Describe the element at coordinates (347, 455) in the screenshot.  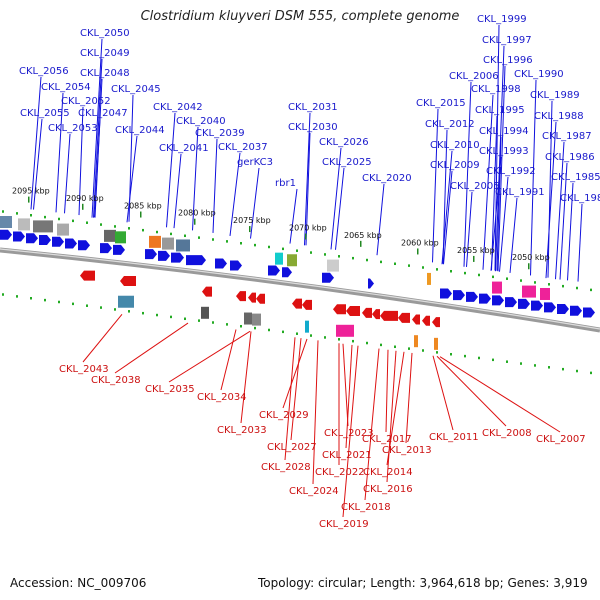
I see `reverse-gene-label: CKL_2021` at that location.